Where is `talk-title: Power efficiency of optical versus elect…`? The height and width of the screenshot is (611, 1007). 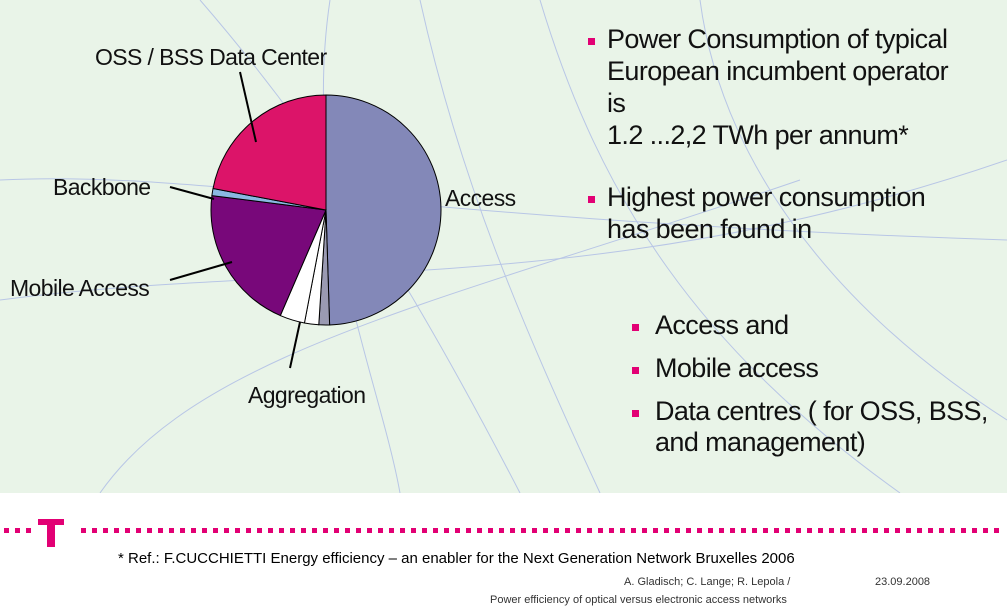 talk-title: Power efficiency of optical versus elect… is located at coordinates (638, 600).